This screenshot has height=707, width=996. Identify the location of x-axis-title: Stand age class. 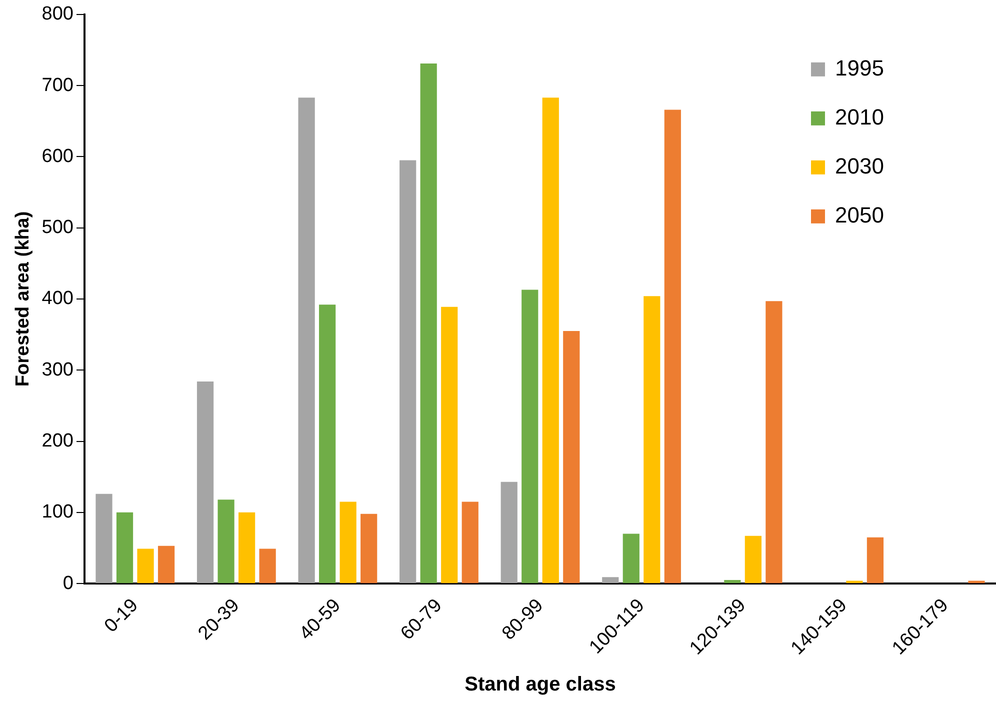
(540, 685).